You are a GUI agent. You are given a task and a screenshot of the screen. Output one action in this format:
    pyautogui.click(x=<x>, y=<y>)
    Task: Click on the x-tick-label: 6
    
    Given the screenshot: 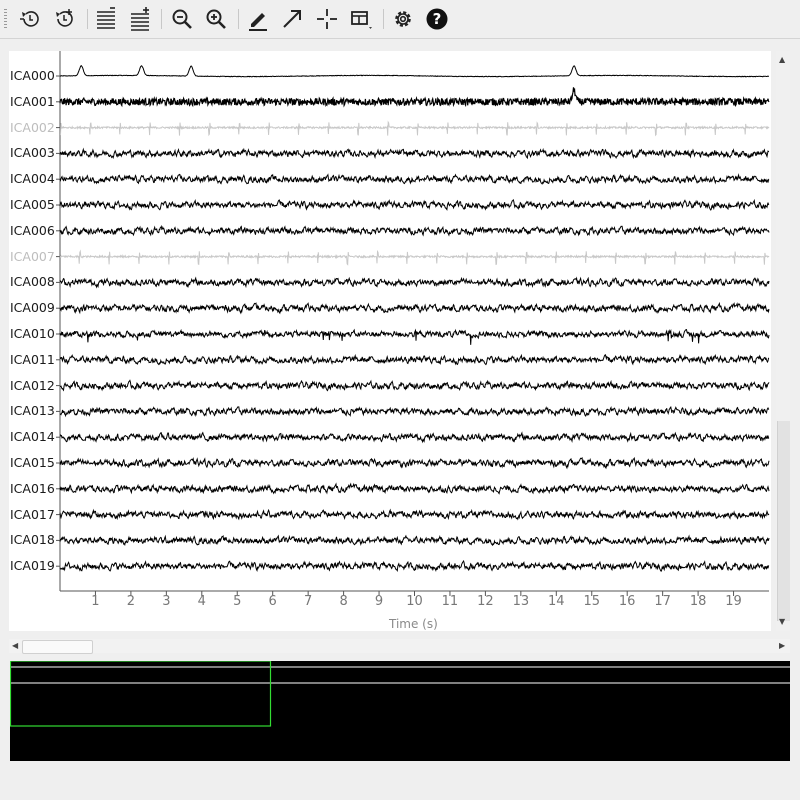 What is the action you would take?
    pyautogui.click(x=272, y=601)
    